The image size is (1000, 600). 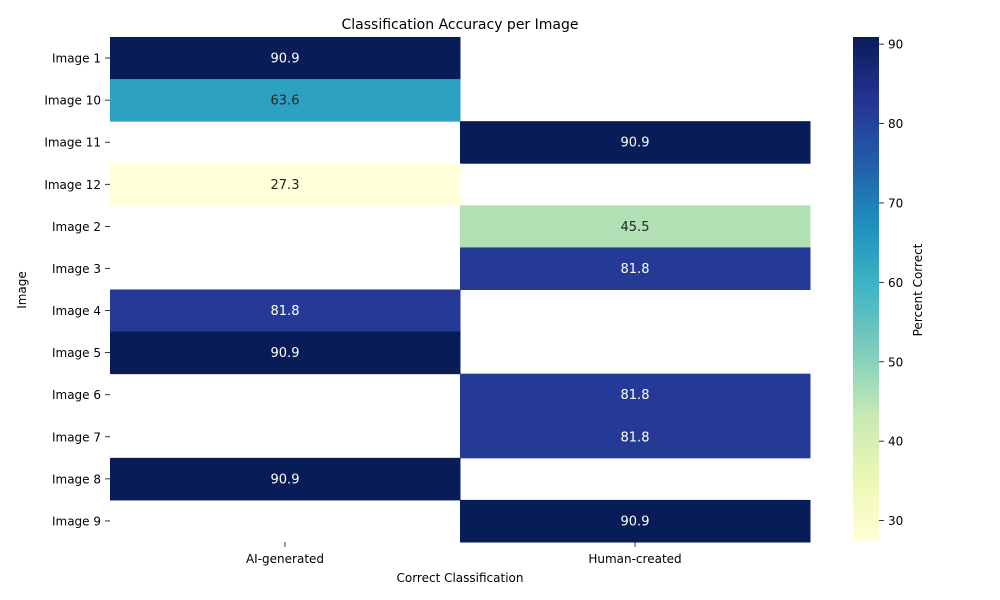 I want to click on cell-value-label: 27.3, so click(x=285, y=185).